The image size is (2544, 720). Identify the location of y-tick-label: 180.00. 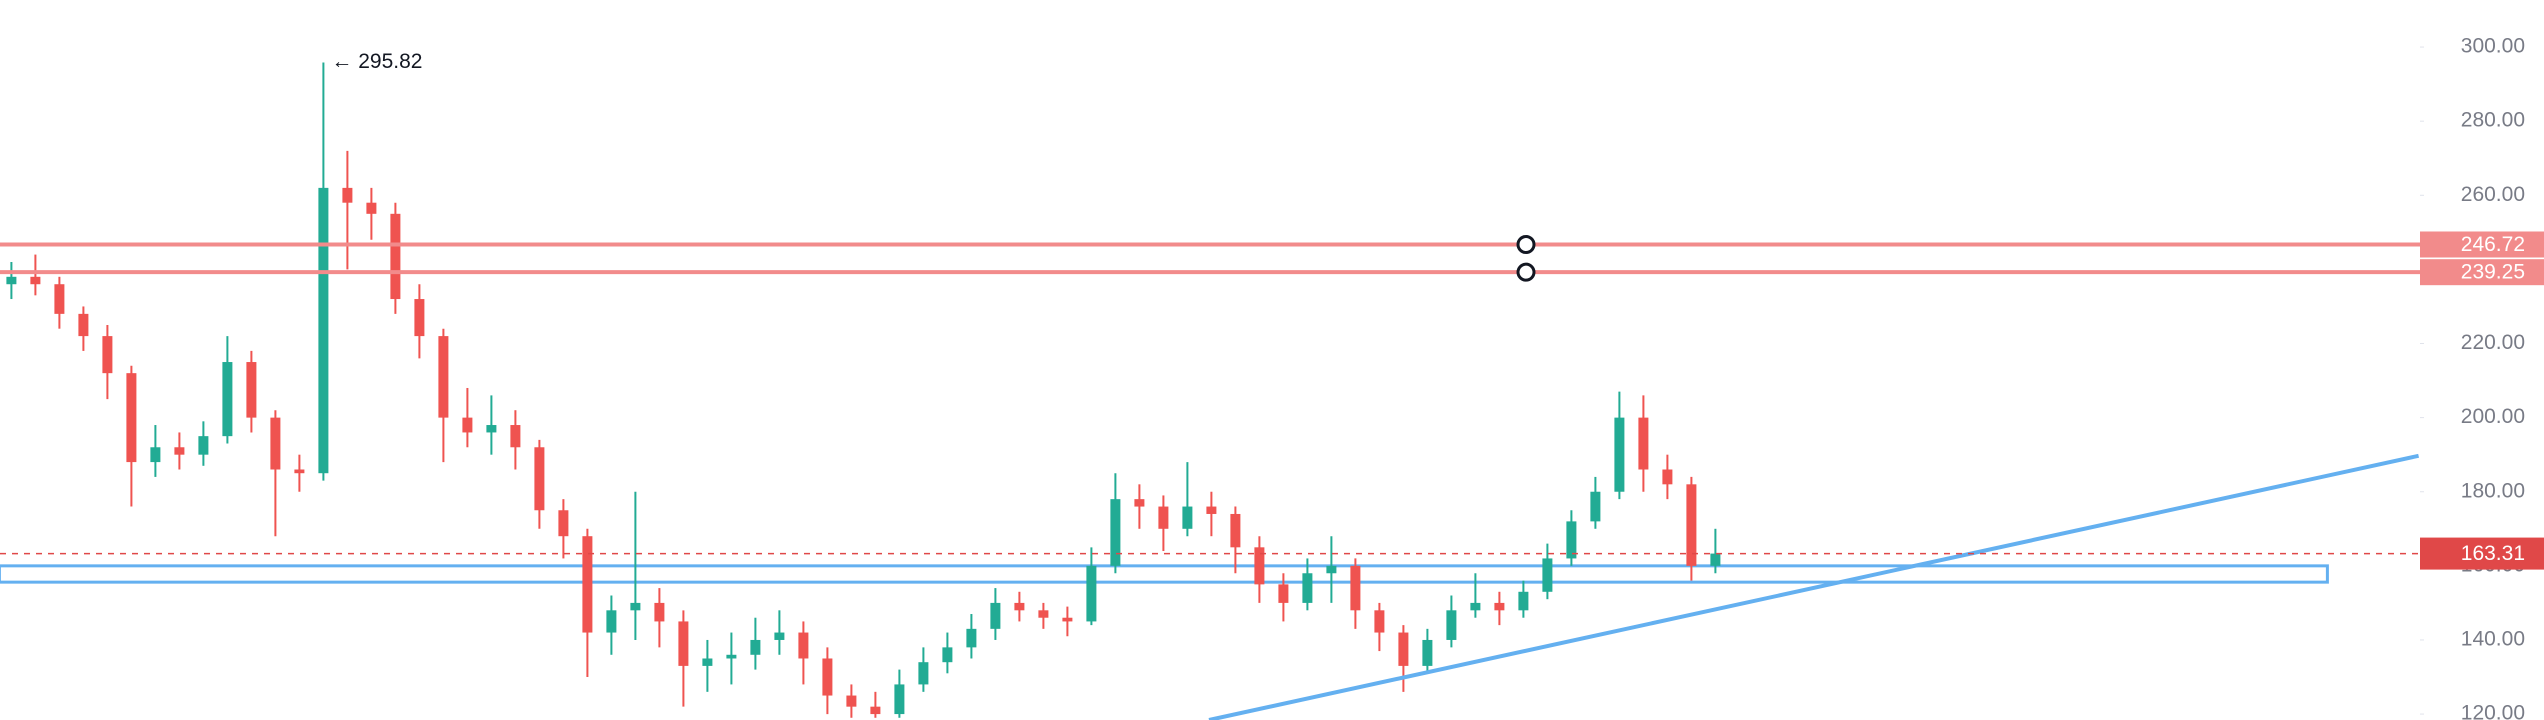
(2493, 490).